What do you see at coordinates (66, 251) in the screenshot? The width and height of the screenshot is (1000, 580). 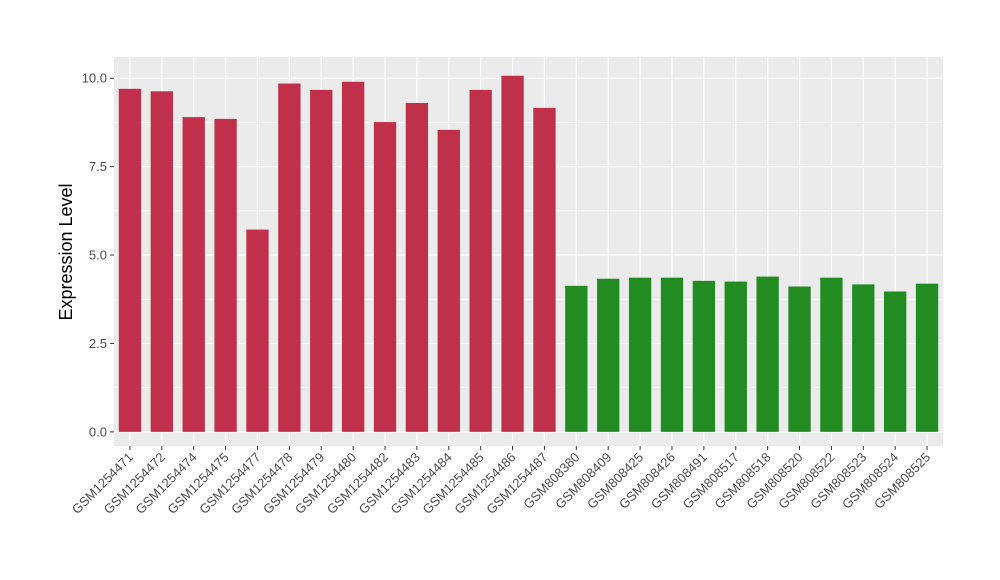 I see `y-axis-title: Expression Level` at bounding box center [66, 251].